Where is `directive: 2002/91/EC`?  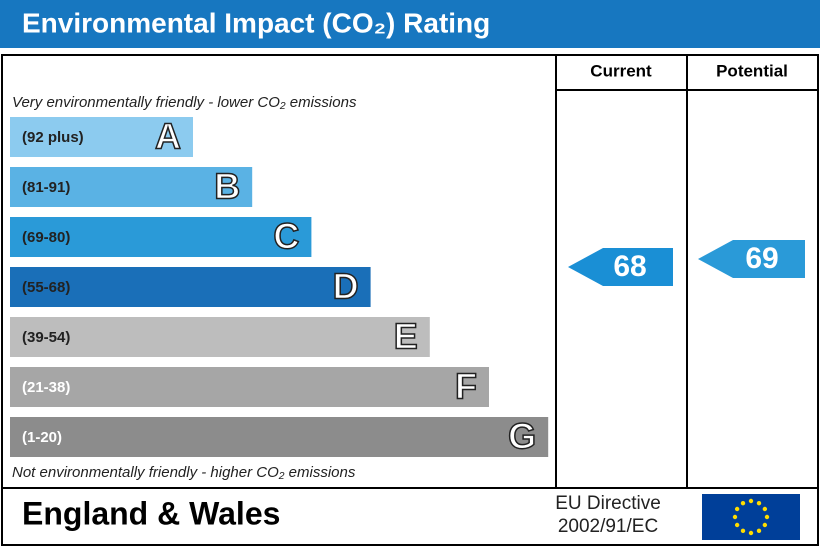 directive: 2002/91/EC is located at coordinates (608, 526).